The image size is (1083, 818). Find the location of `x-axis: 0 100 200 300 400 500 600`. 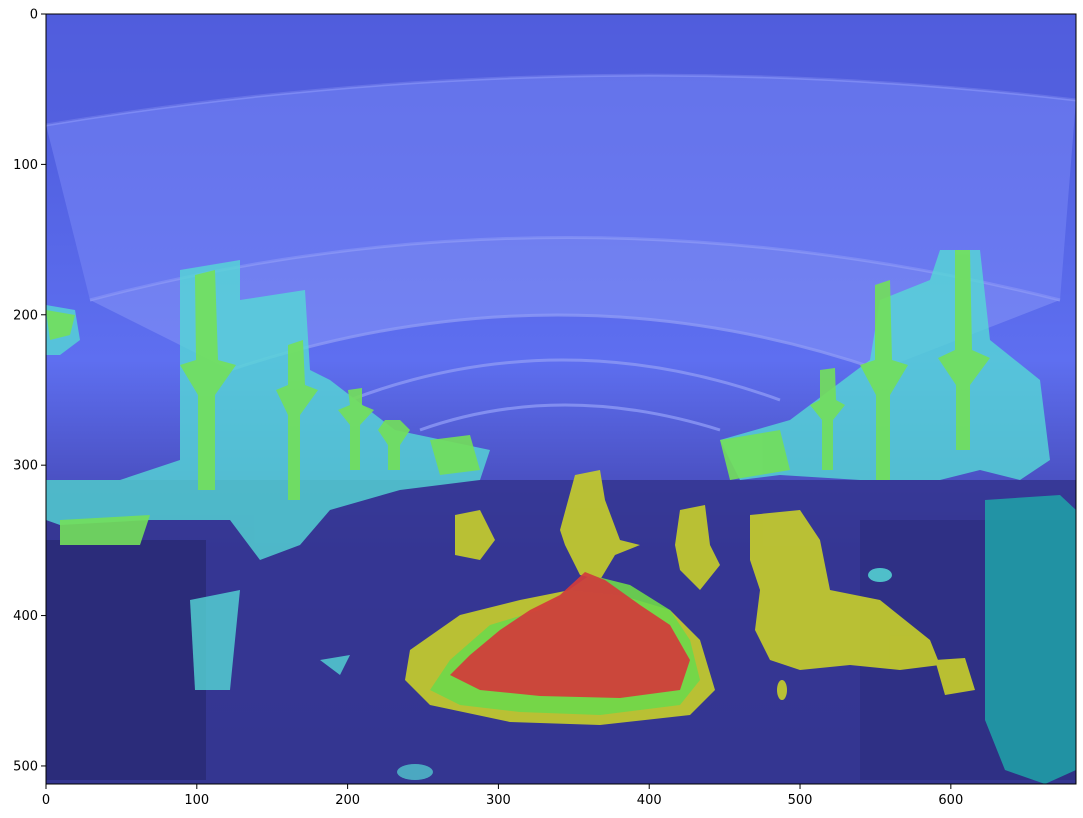

x-axis: 0 100 200 300 400 500 600 is located at coordinates (502, 796).